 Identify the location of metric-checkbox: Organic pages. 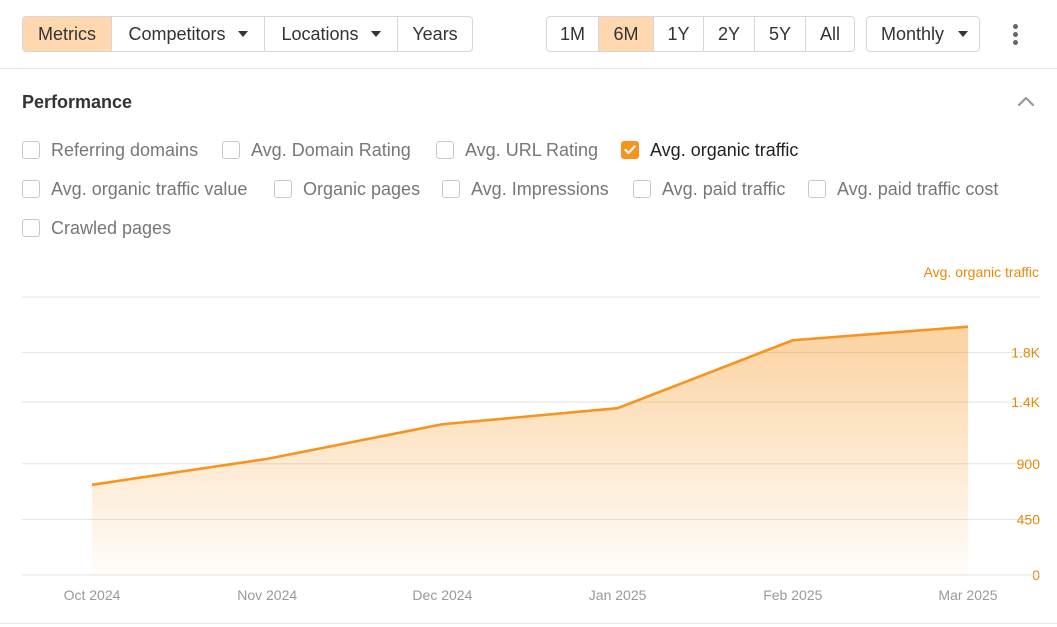
(347, 189).